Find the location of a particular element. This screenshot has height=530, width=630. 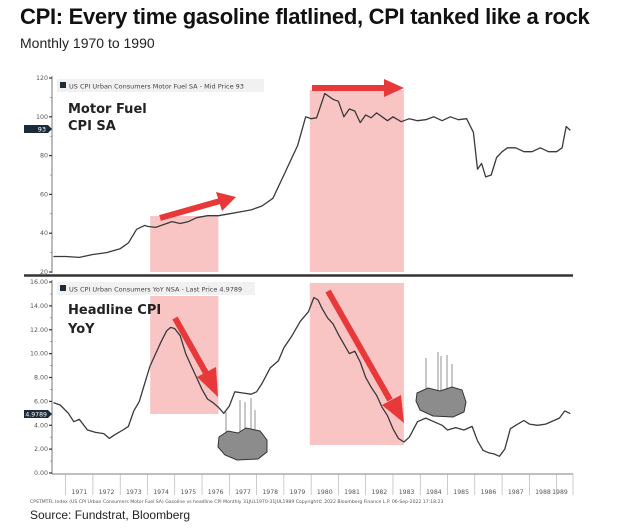

top-panel-title-line2: CPI SA is located at coordinates (92, 126).